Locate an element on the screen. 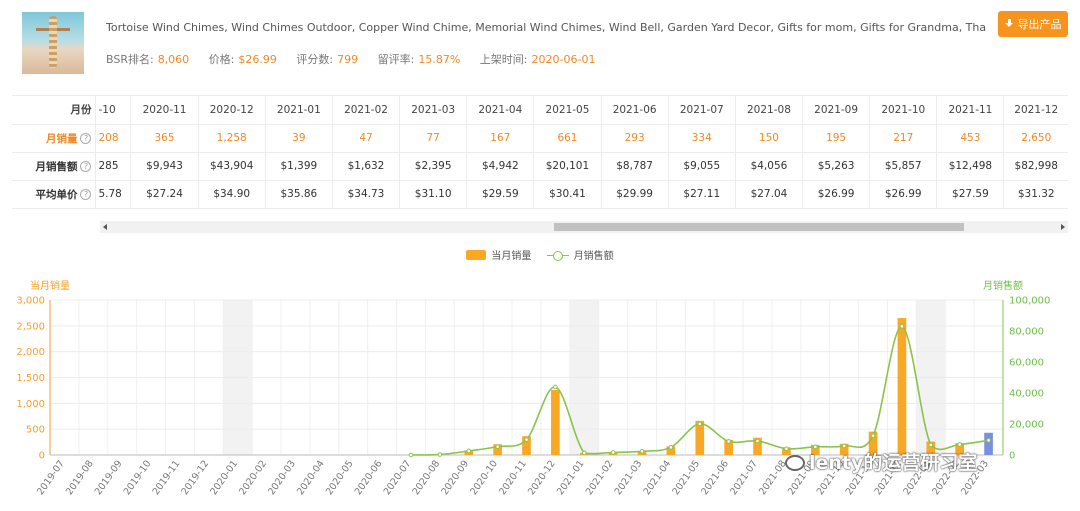  reviews-value: 799 is located at coordinates (348, 59).